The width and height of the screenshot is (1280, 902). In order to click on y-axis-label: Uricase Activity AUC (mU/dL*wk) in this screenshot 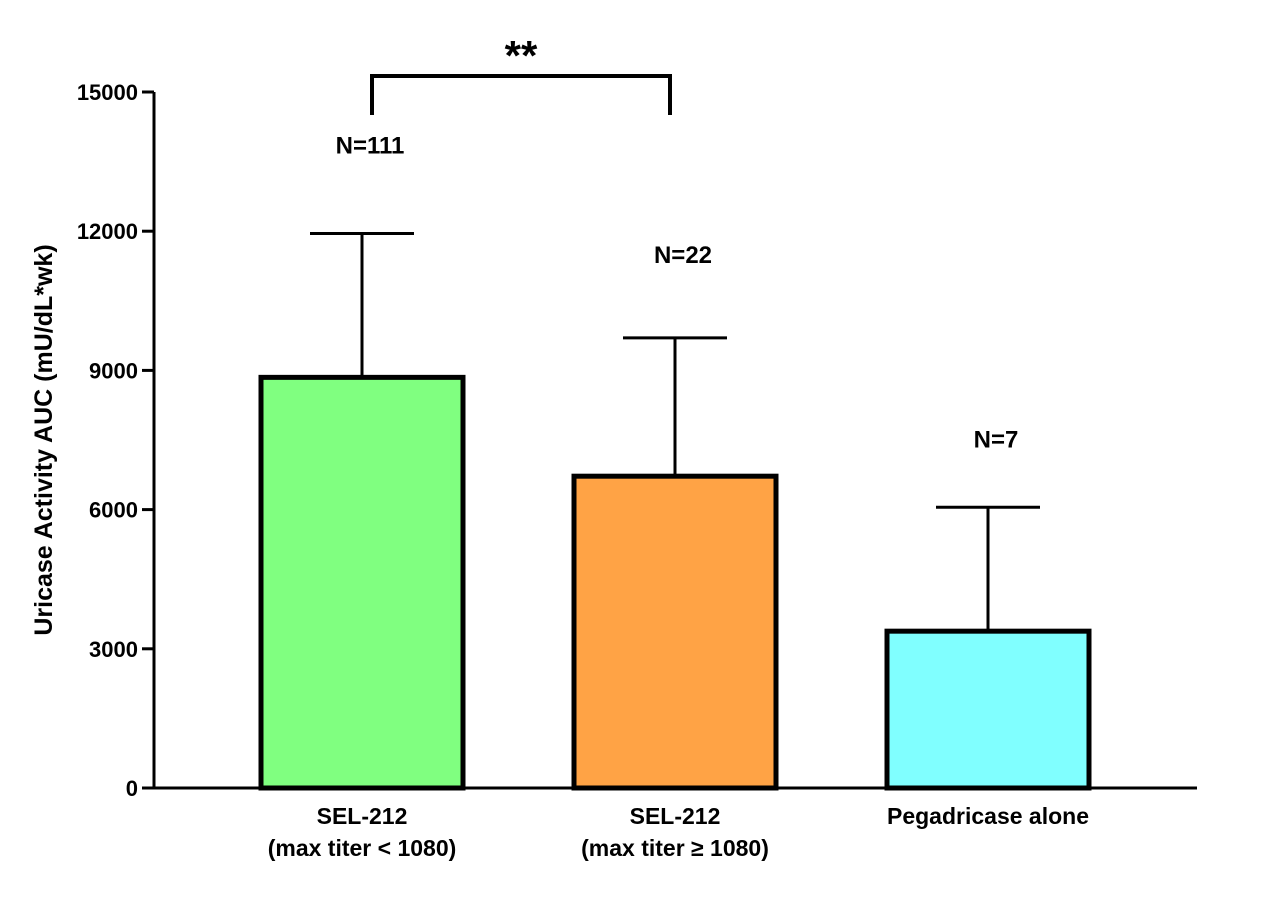, I will do `click(44, 439)`.